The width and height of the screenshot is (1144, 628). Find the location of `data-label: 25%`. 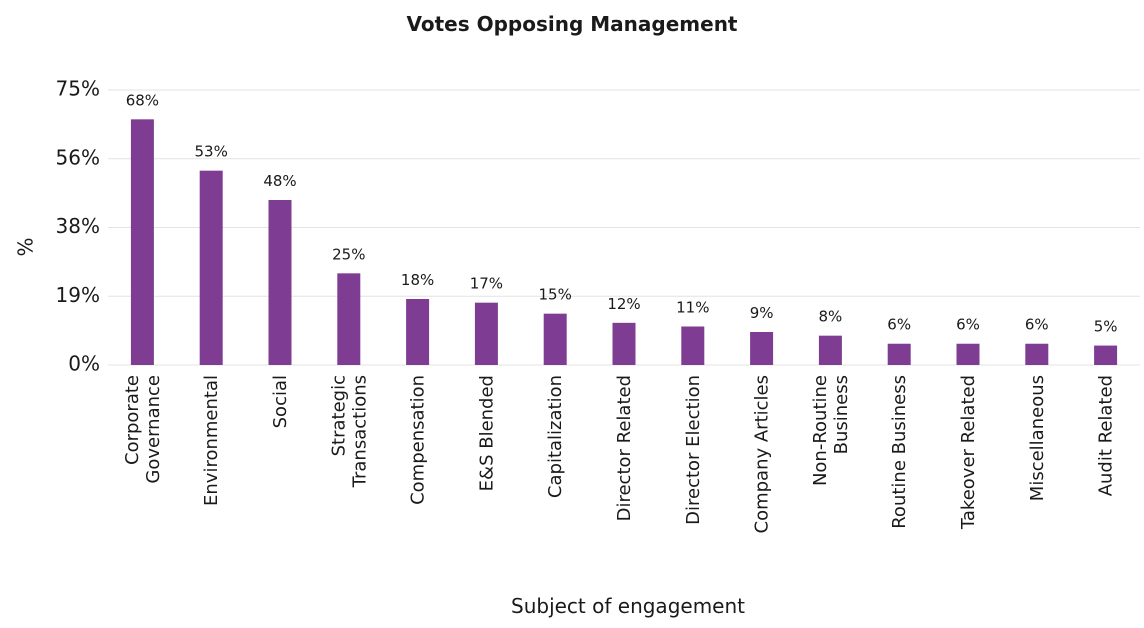

data-label: 25% is located at coordinates (348, 254).